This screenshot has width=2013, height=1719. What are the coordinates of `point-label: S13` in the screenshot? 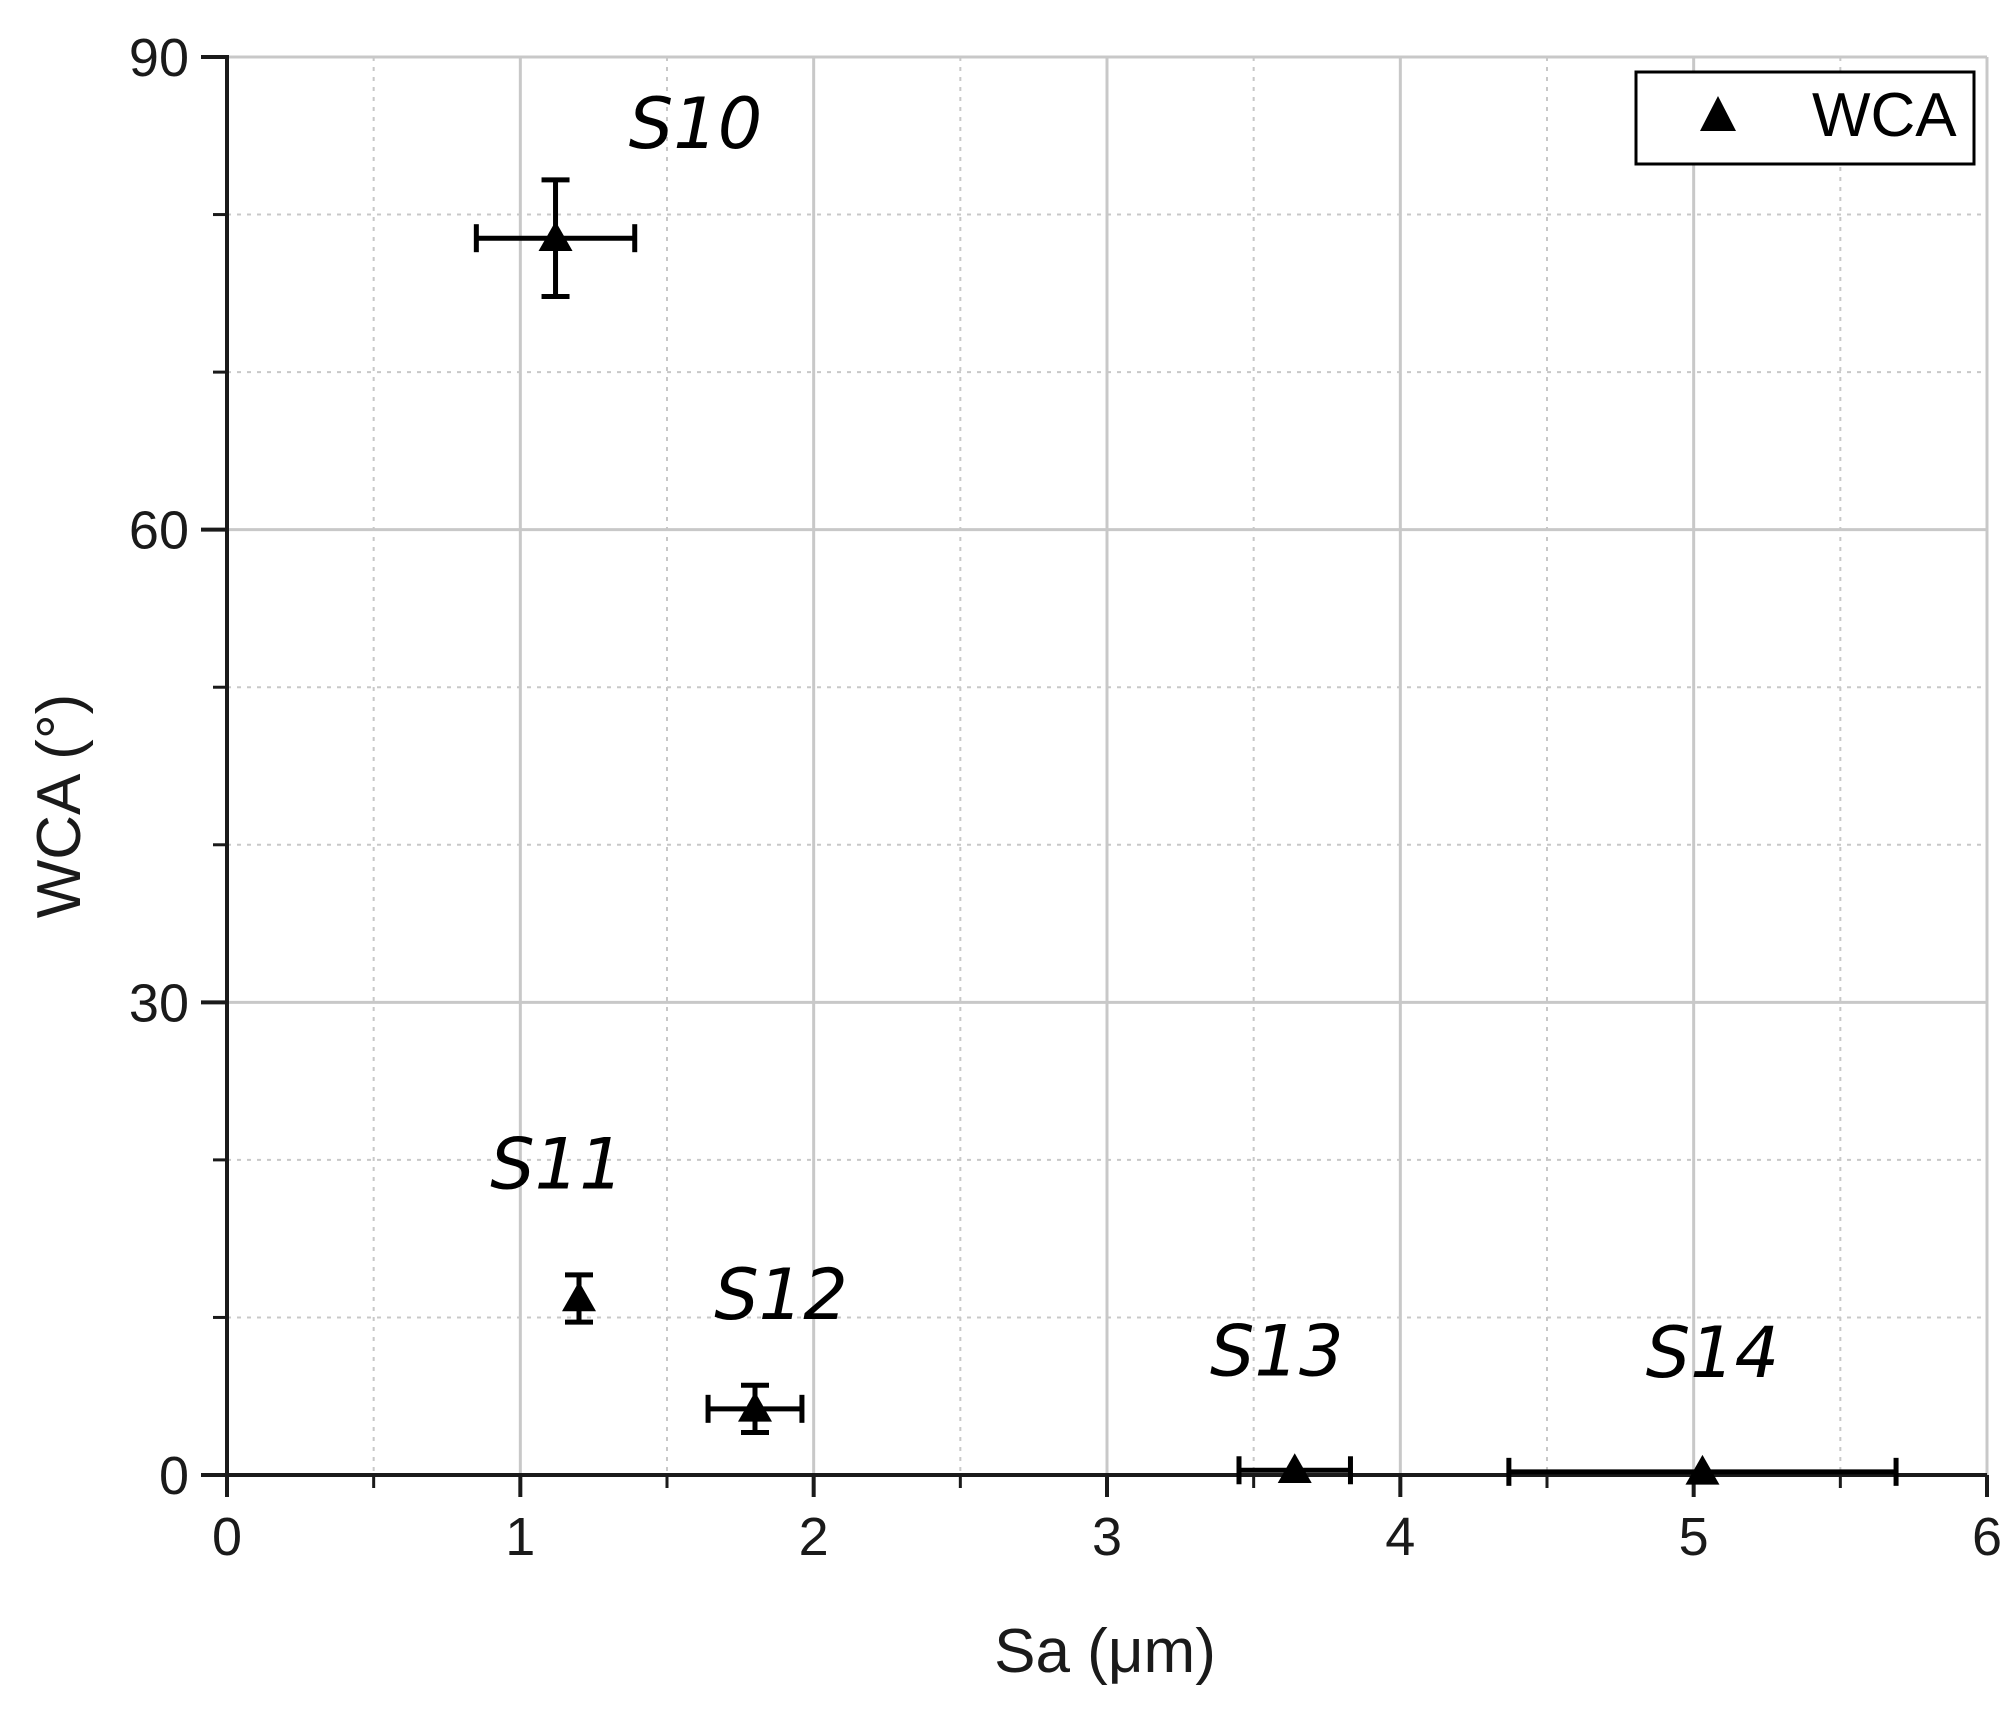 It's located at (1277, 1351).